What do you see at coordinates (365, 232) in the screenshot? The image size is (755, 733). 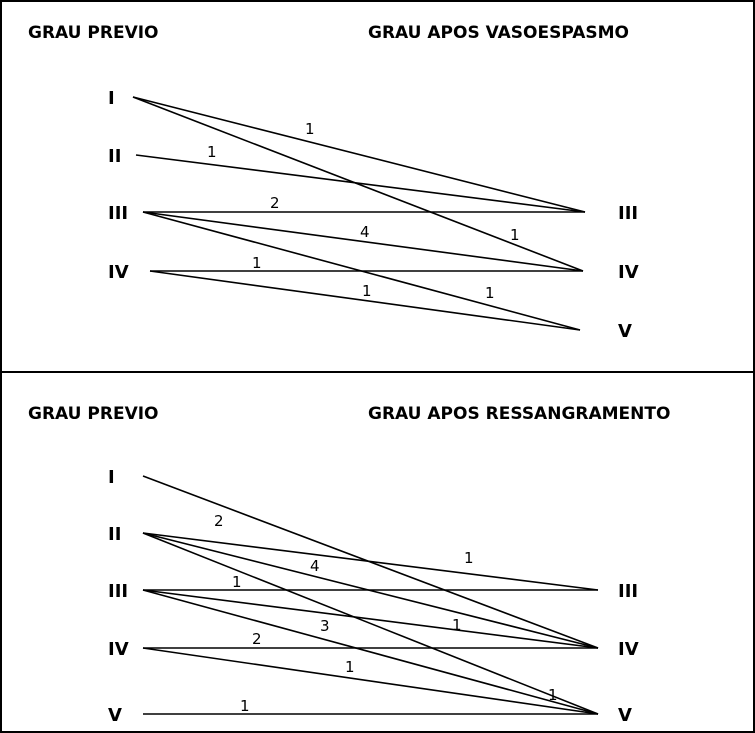 I see `panel-1-transition-count-iii-to-iv: 4` at bounding box center [365, 232].